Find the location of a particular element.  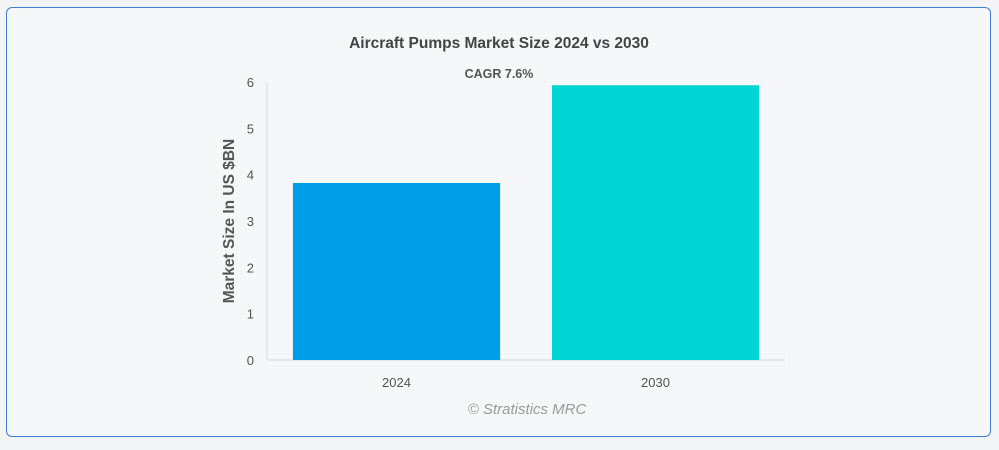

y-tick-label: 6 is located at coordinates (250, 82).